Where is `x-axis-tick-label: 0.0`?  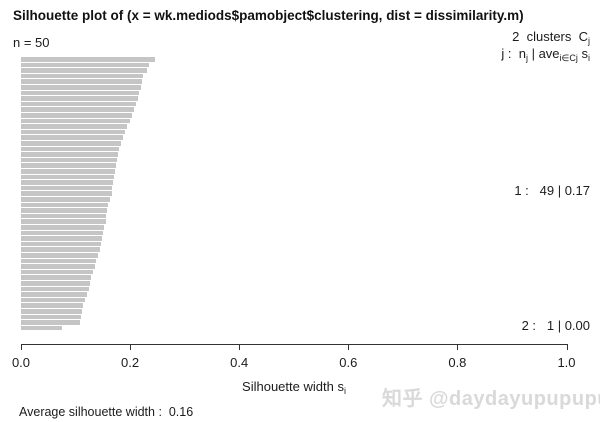
x-axis-tick-label: 0.0 is located at coordinates (21, 362).